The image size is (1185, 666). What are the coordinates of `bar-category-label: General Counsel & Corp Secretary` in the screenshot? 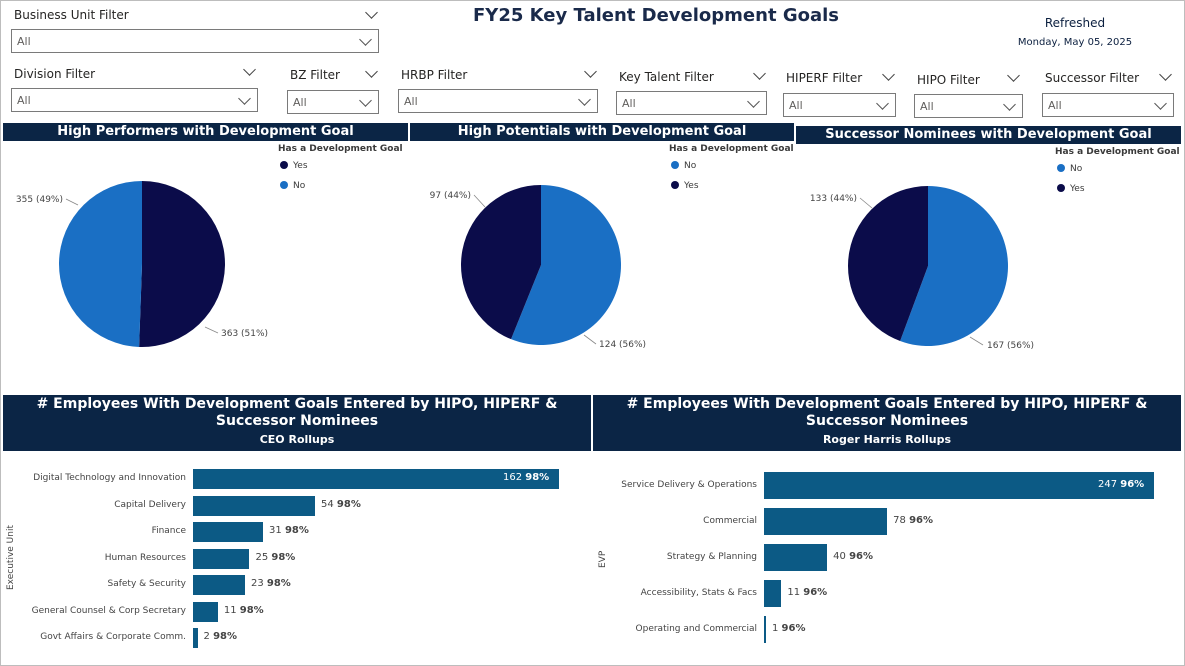 It's located at (108, 610).